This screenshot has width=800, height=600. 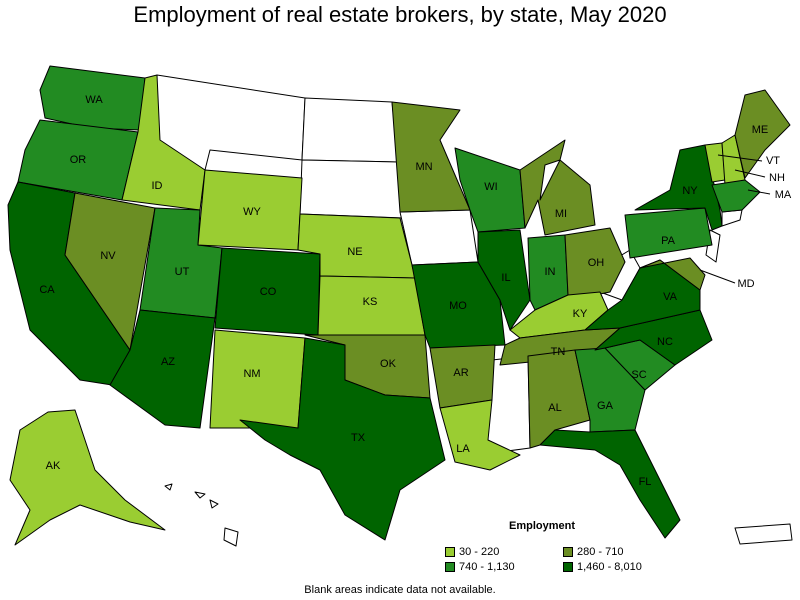 What do you see at coordinates (108, 256) in the screenshot?
I see `label-NV: NV` at bounding box center [108, 256].